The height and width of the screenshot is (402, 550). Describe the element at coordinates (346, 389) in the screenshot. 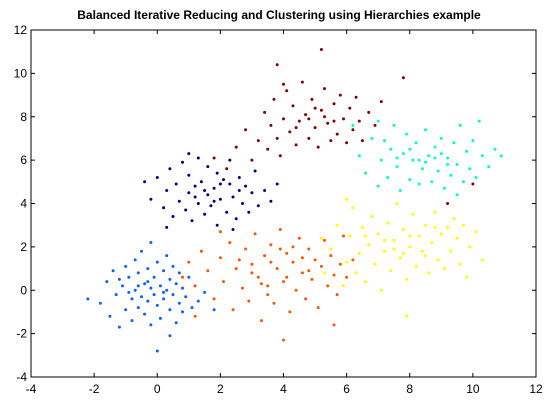

I see `x-tick-label: 6` at that location.